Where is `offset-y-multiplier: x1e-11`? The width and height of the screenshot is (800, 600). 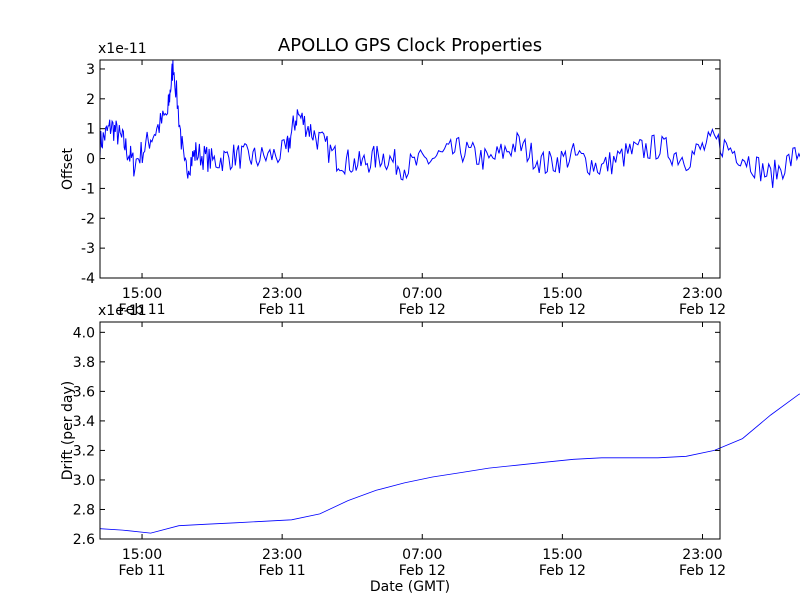
offset-y-multiplier: x1e-11 is located at coordinates (122, 49).